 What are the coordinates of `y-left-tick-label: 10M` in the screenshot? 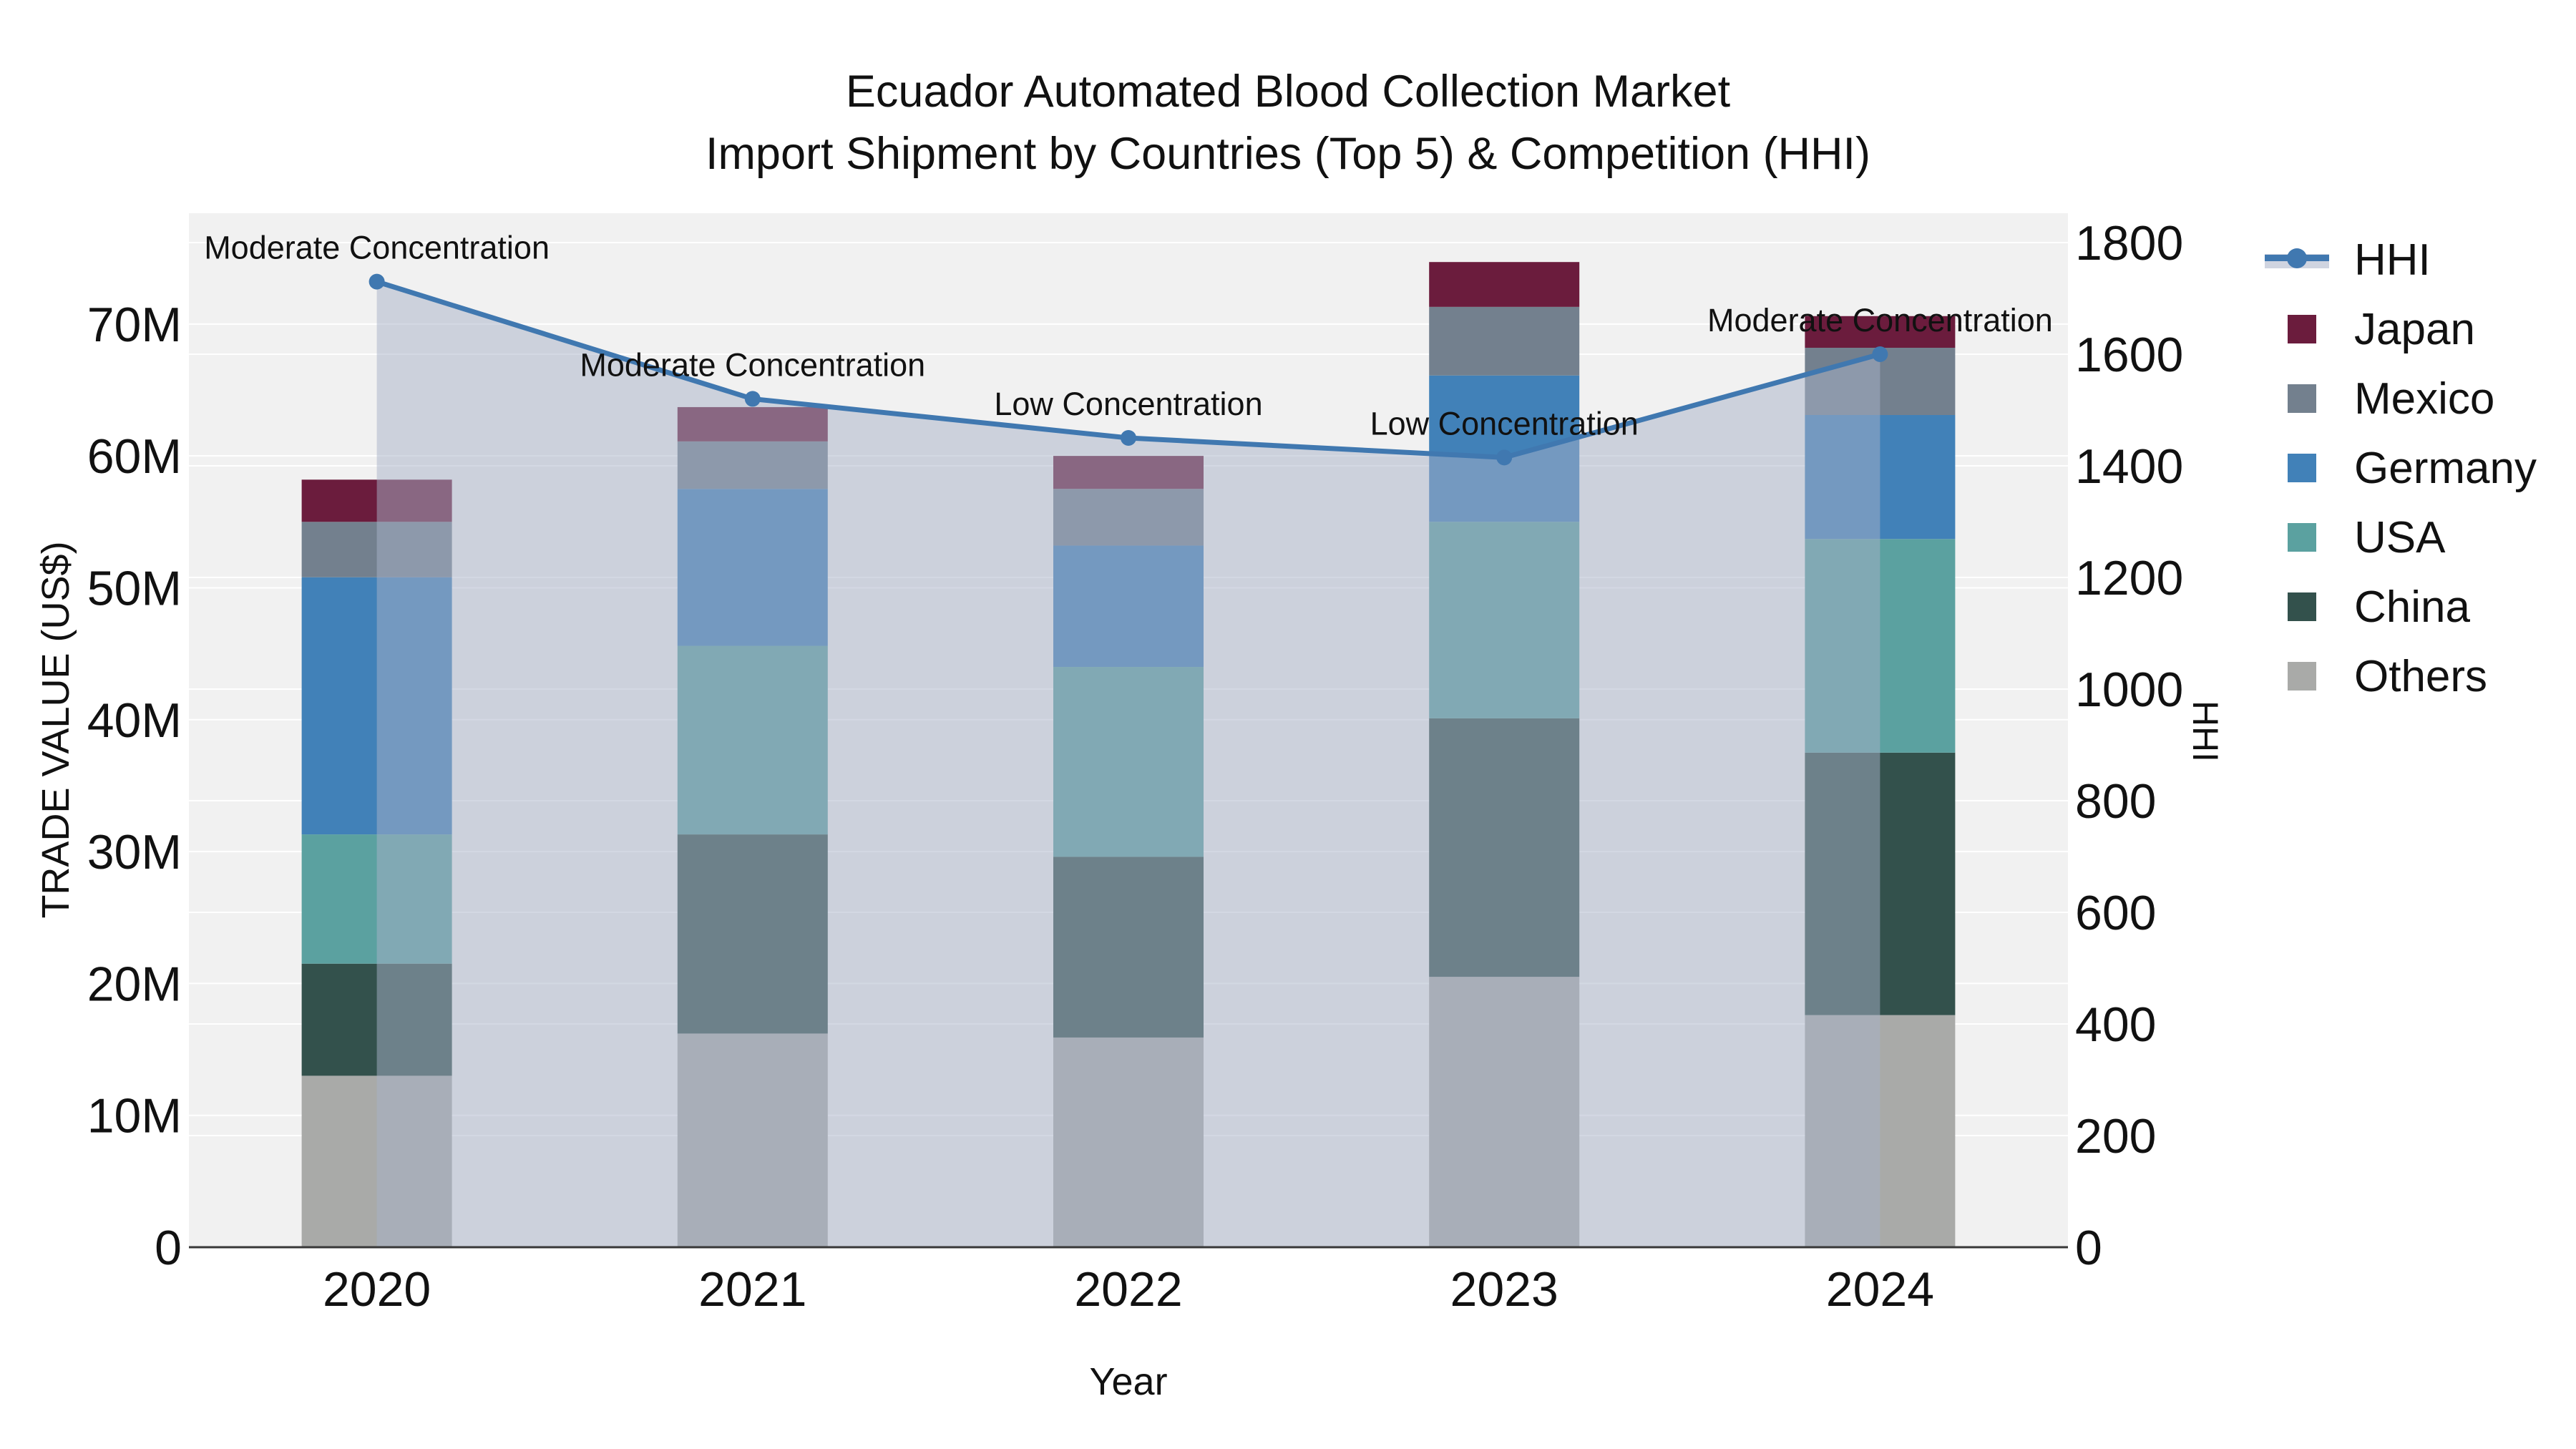 It's located at (134, 1116).